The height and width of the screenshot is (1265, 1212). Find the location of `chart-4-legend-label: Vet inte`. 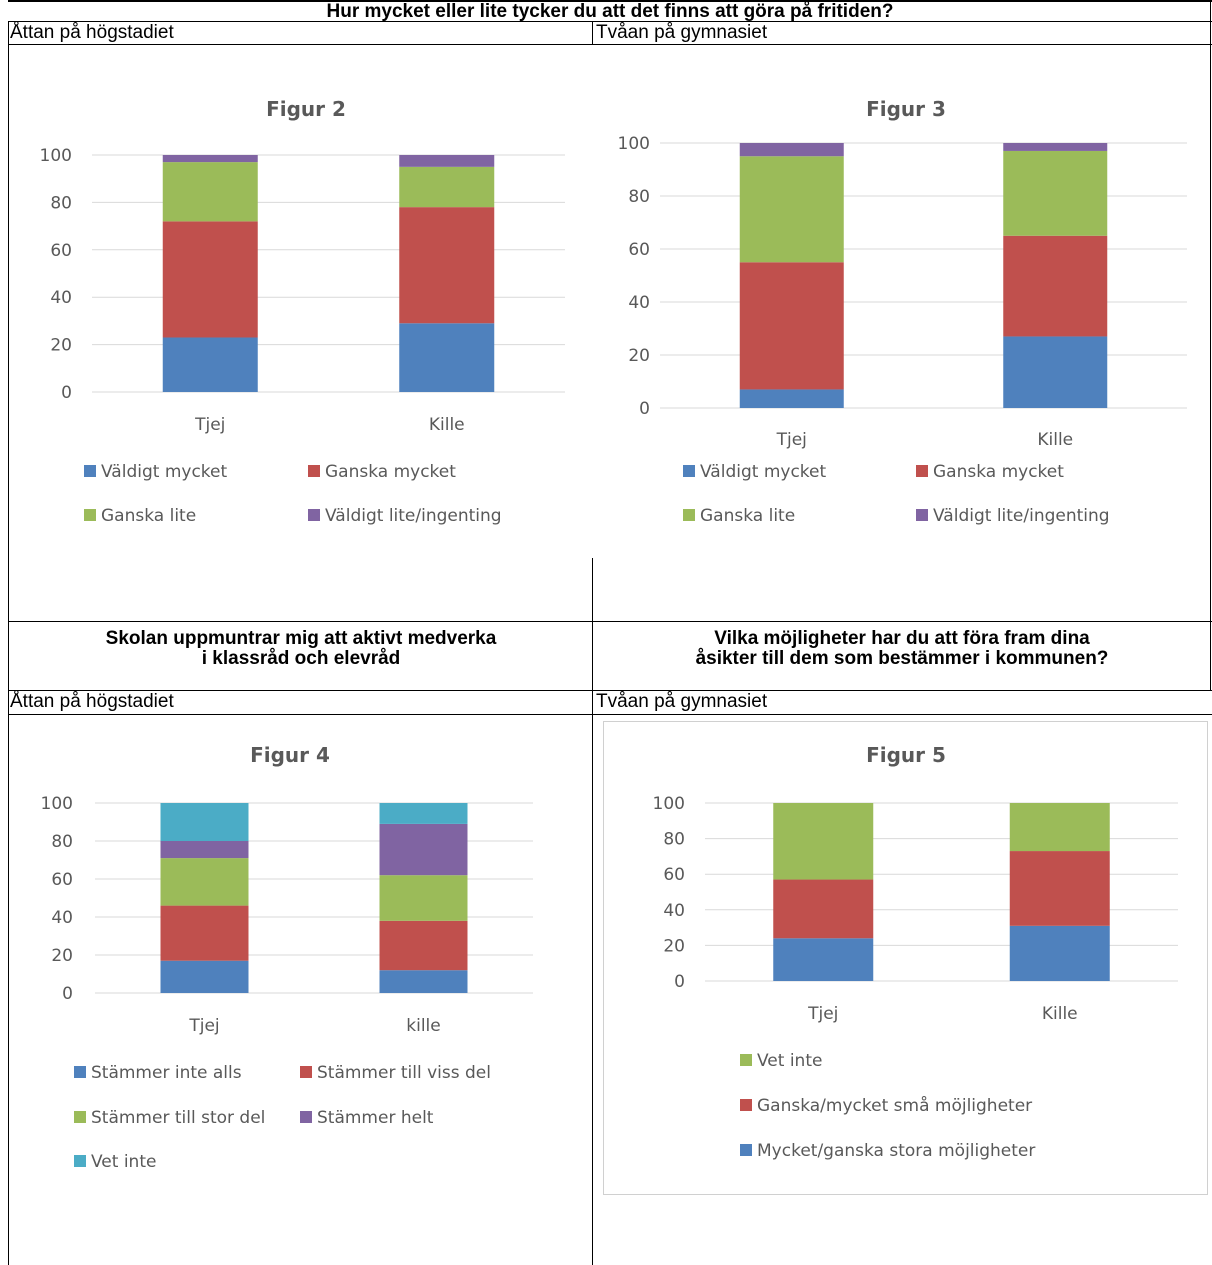

chart-4-legend-label: Vet inte is located at coordinates (123, 1162).